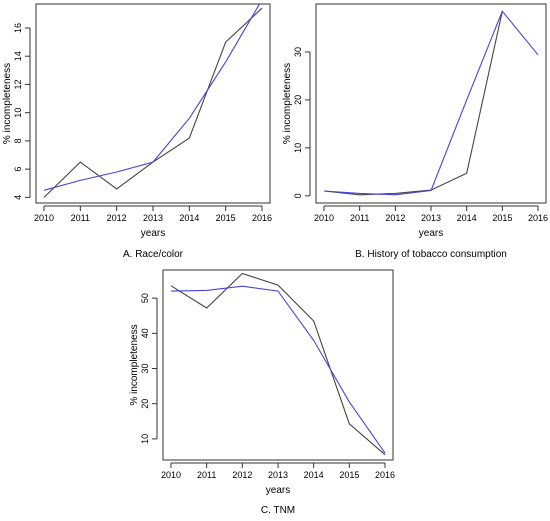 This screenshot has height=521, width=550. What do you see at coordinates (431, 254) in the screenshot?
I see `panel-caption: B. History of tobacco consumption` at bounding box center [431, 254].